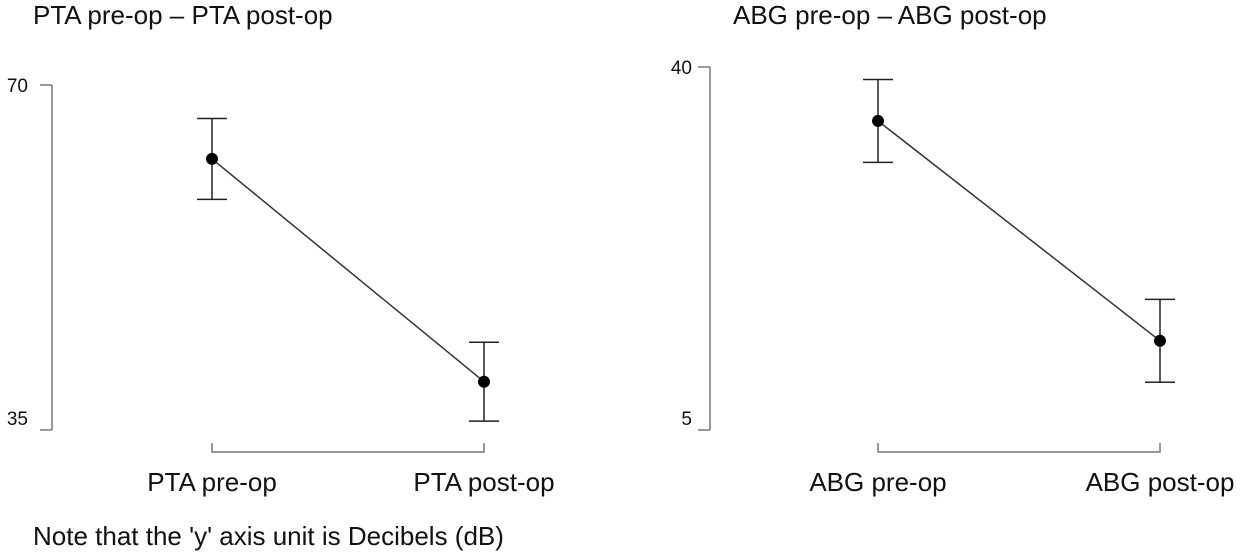 The height and width of the screenshot is (560, 1256). Describe the element at coordinates (1160, 482) in the screenshot. I see `x-tick-label: ABG post-op` at that location.